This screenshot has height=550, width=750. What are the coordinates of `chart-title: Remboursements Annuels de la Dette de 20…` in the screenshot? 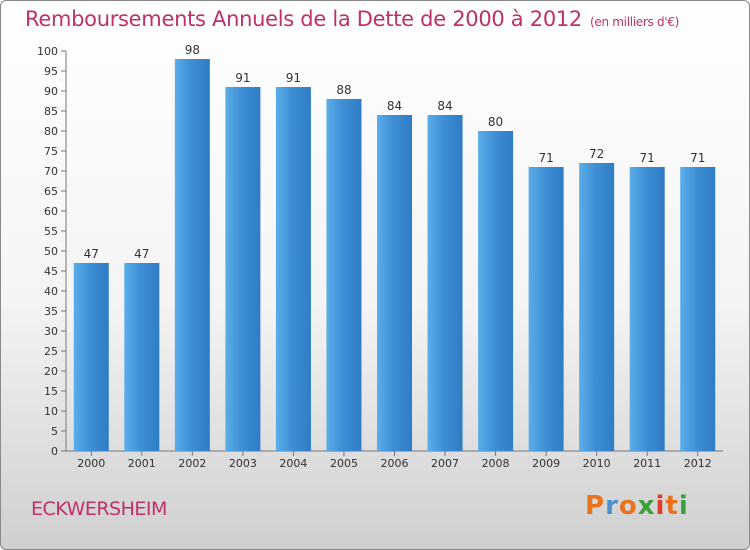 It's located at (352, 19).